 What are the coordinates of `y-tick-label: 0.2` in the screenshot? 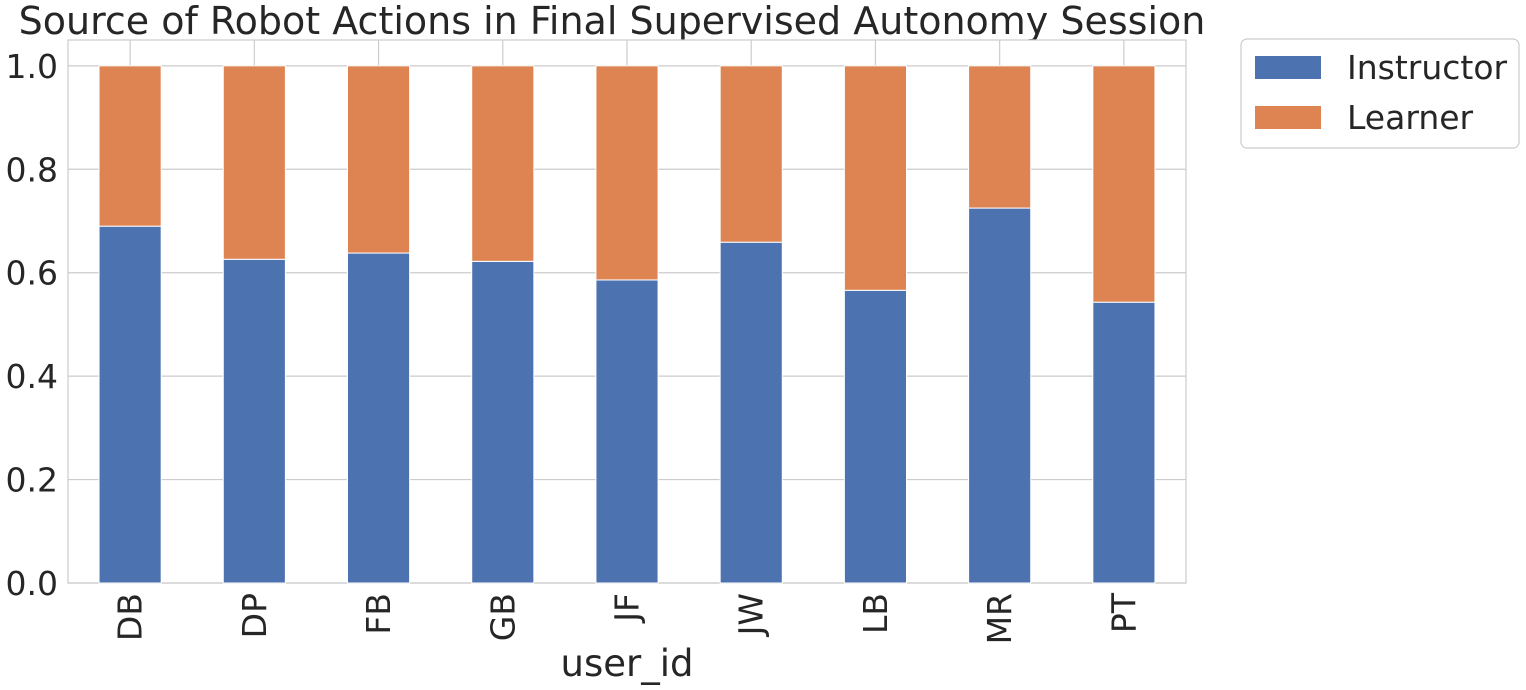 It's located at (32, 480).